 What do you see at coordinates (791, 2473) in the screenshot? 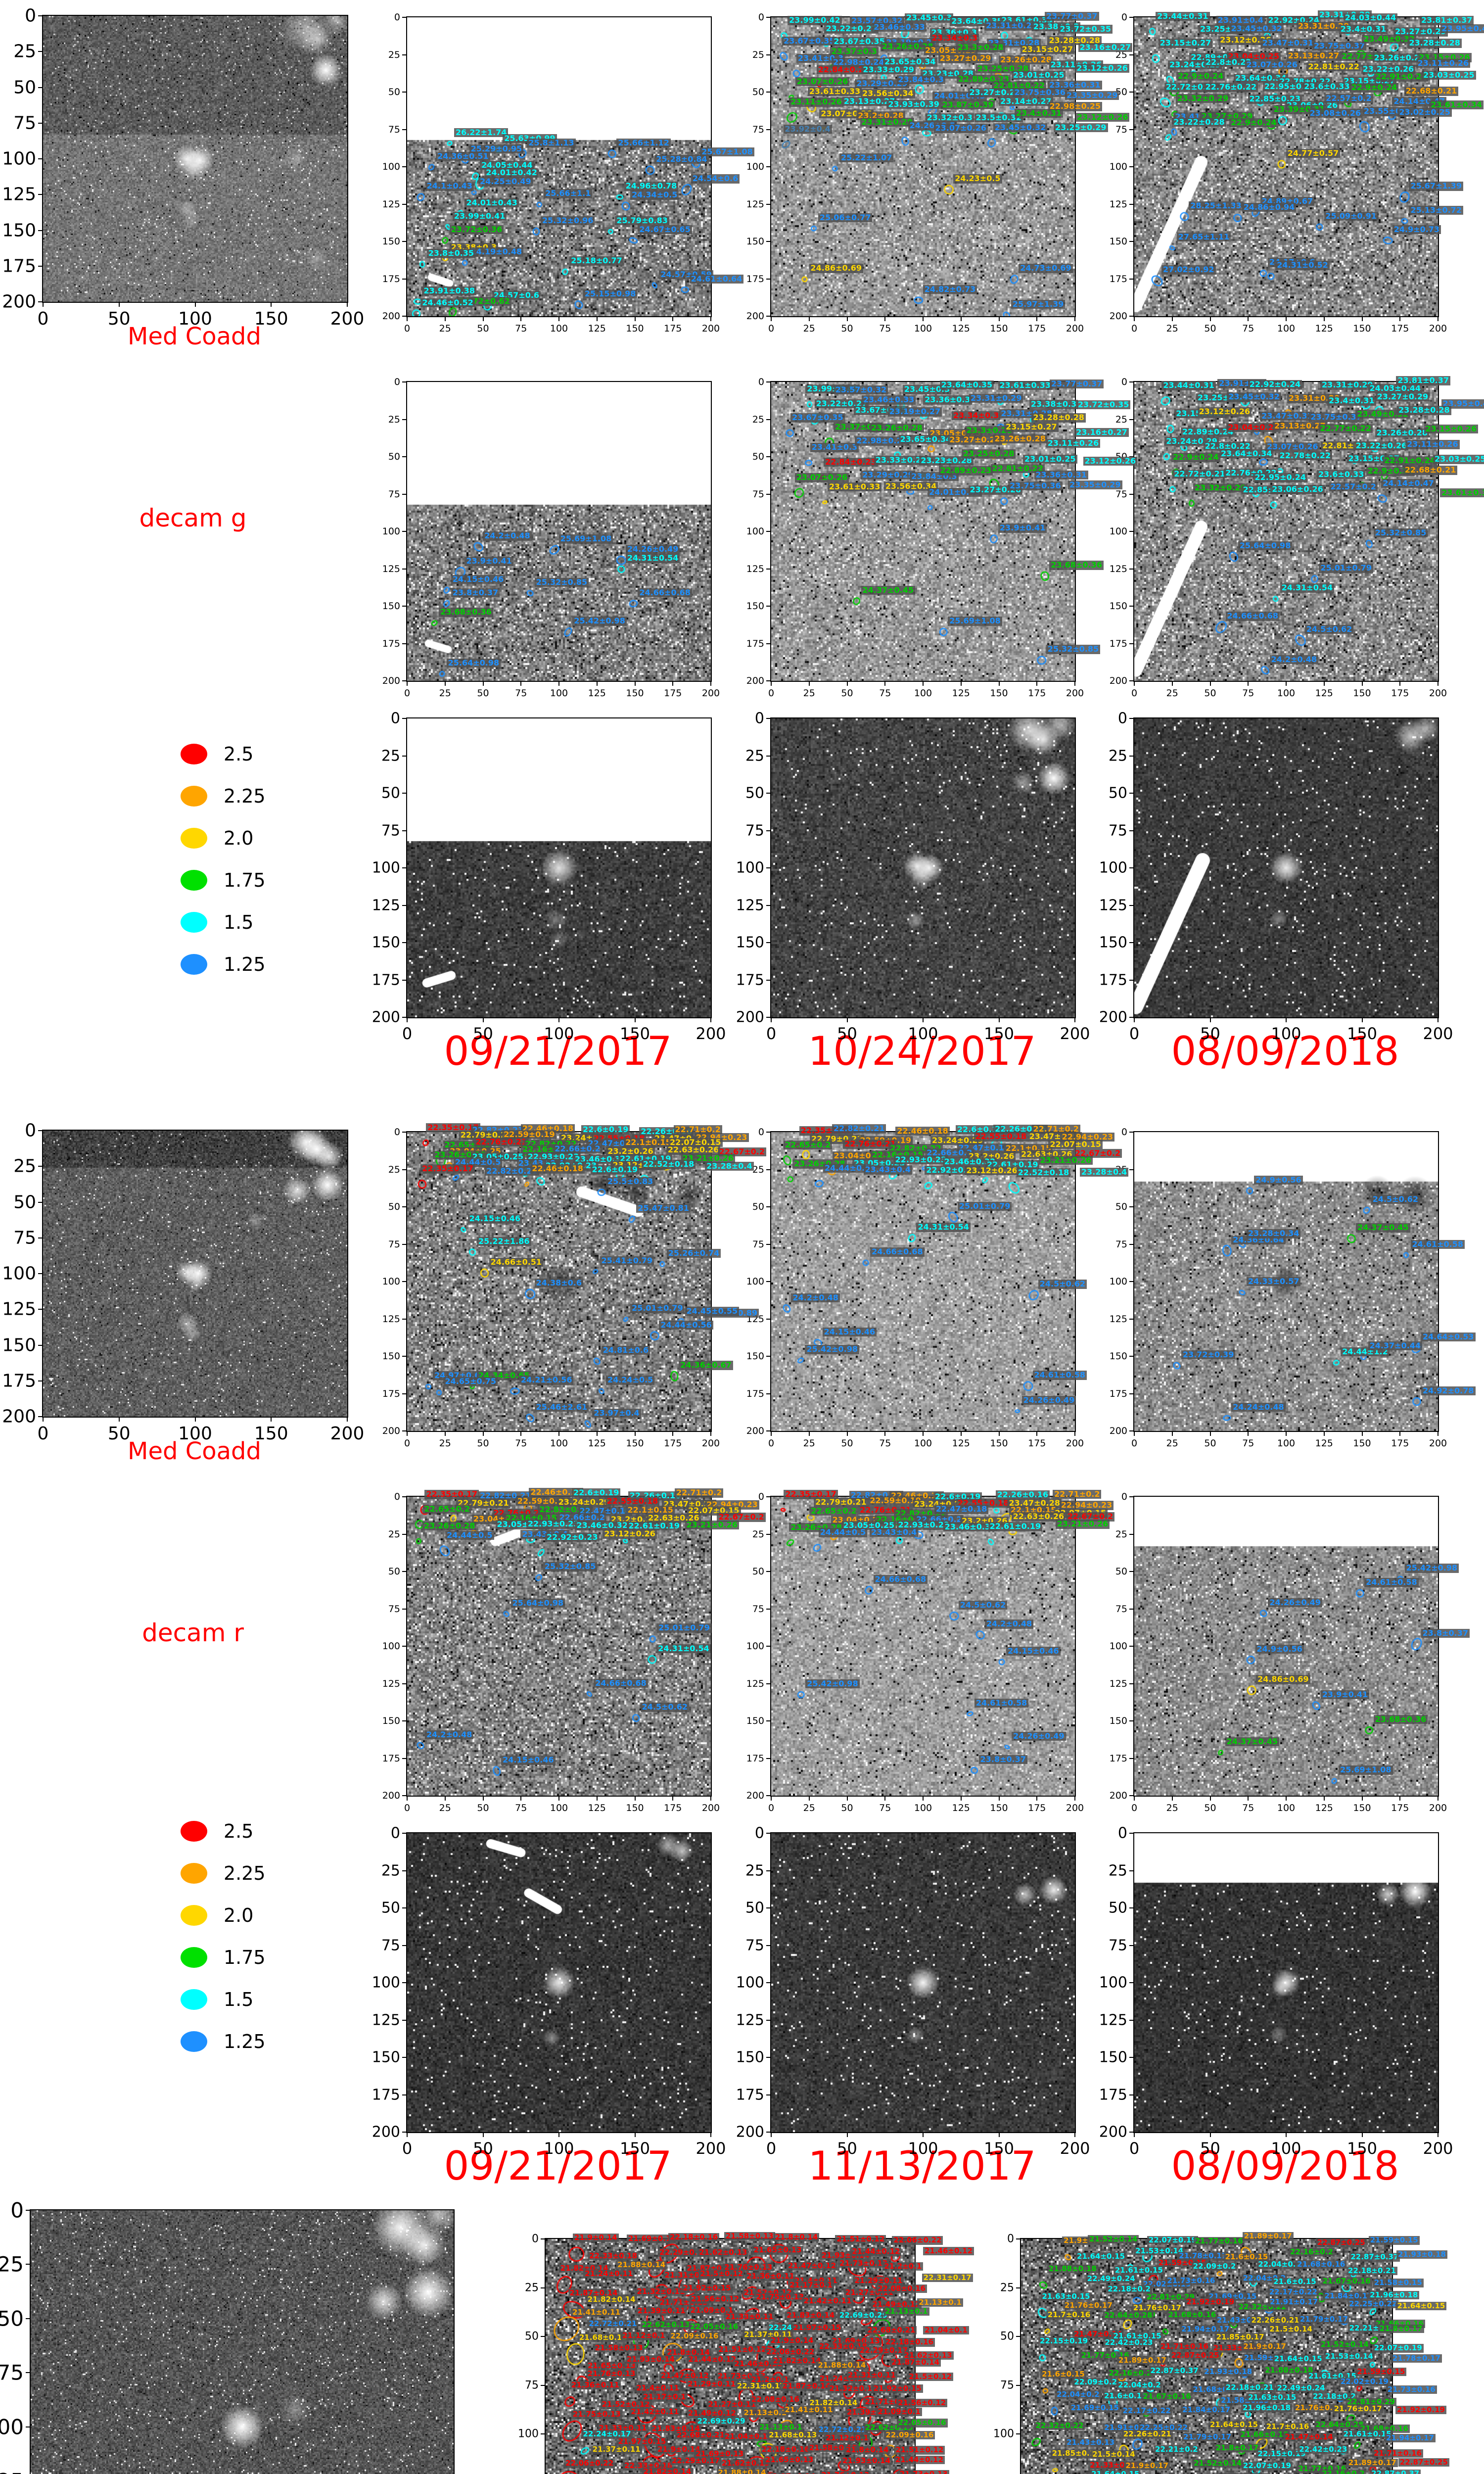
I see `annotation-label: 21.87±0.14` at bounding box center [791, 2473].